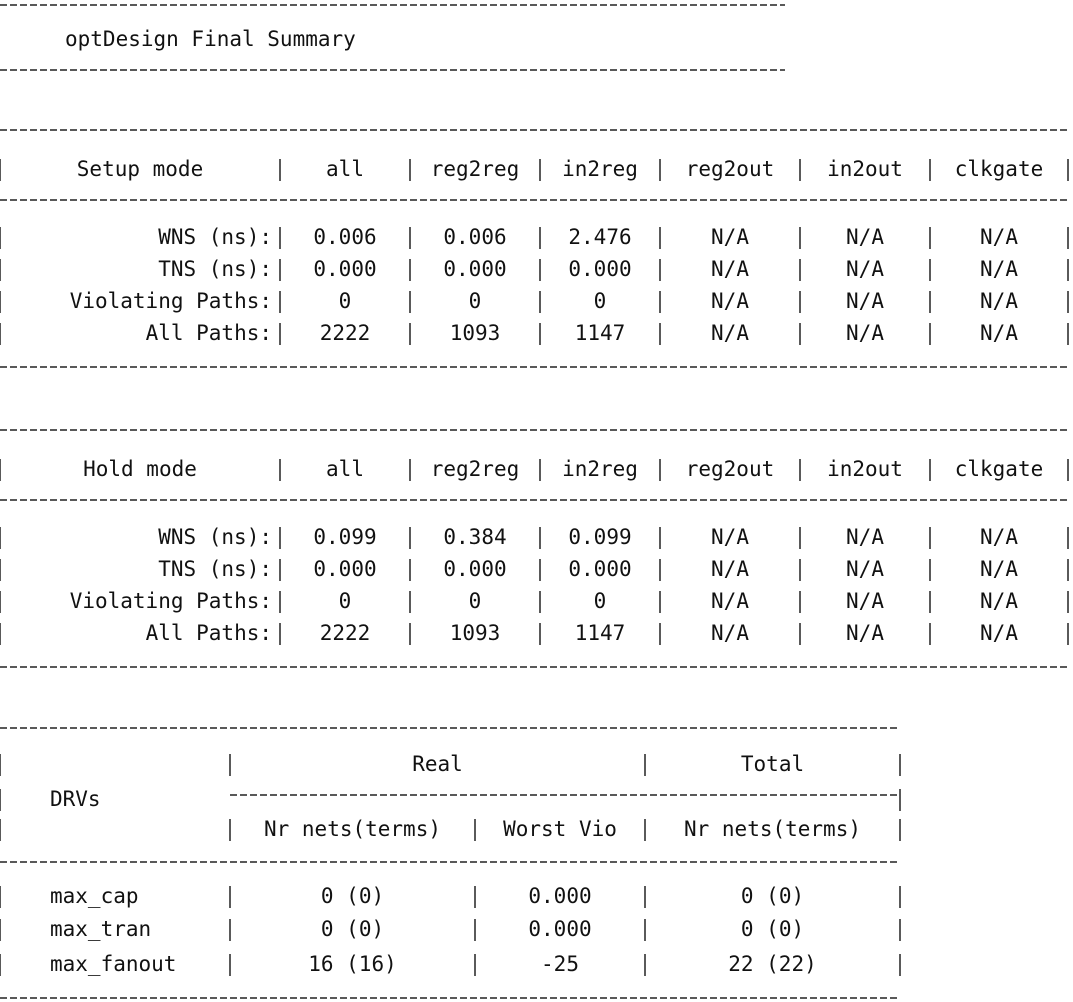  What do you see at coordinates (772, 964) in the screenshot?
I see `cell: 22 (22)` at bounding box center [772, 964].